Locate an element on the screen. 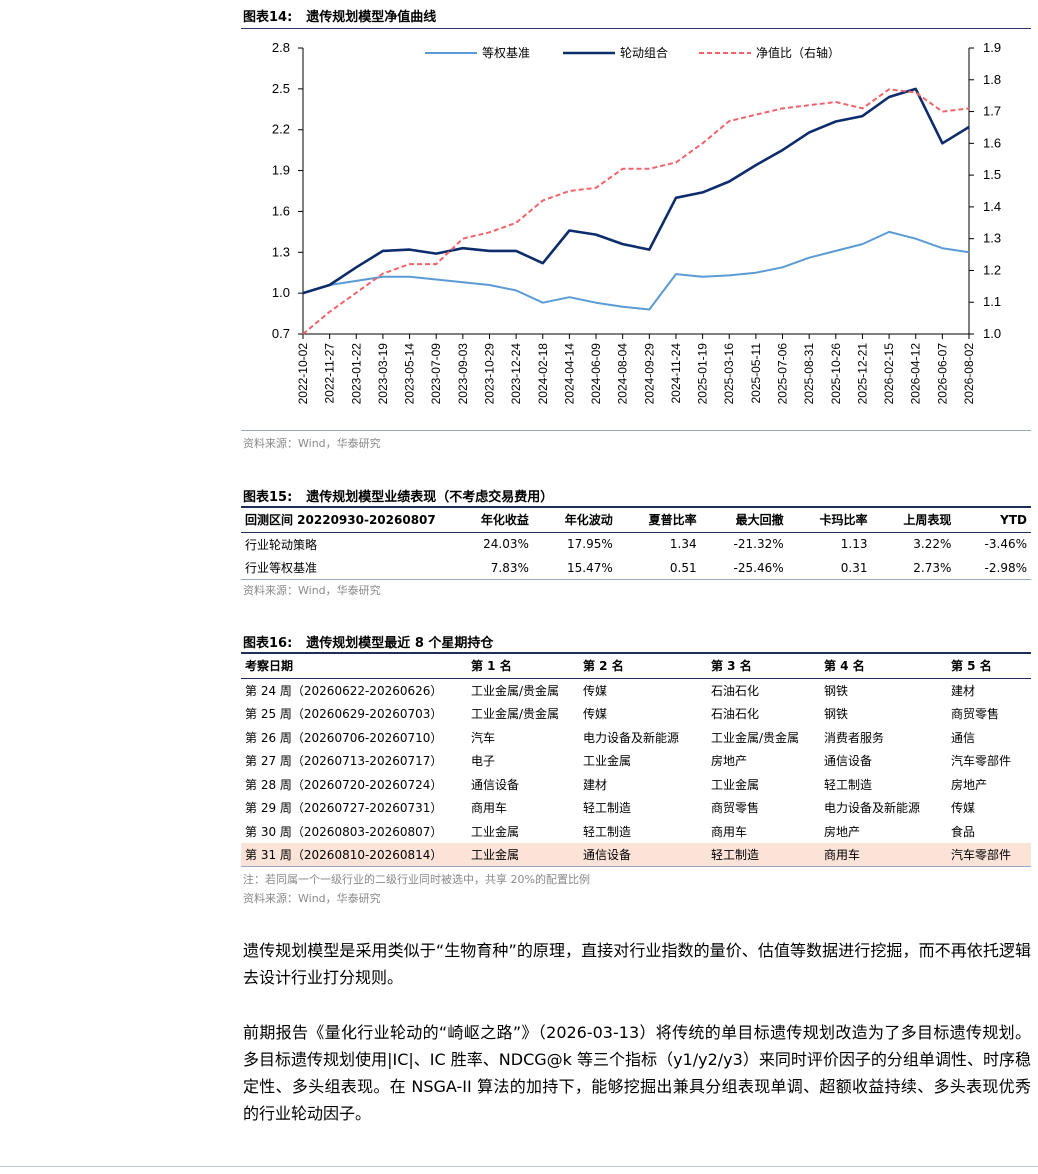 The height and width of the screenshot is (1174, 1038). hold-cell: 第 27 周（20260713-20260717） is located at coordinates (344, 761).